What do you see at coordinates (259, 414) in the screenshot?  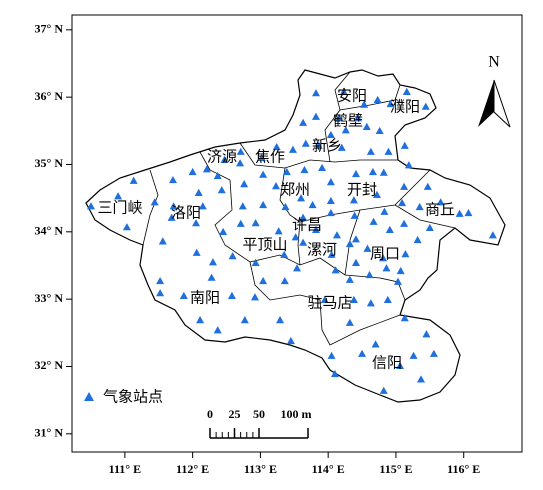 I see `scale-label: 50` at bounding box center [259, 414].